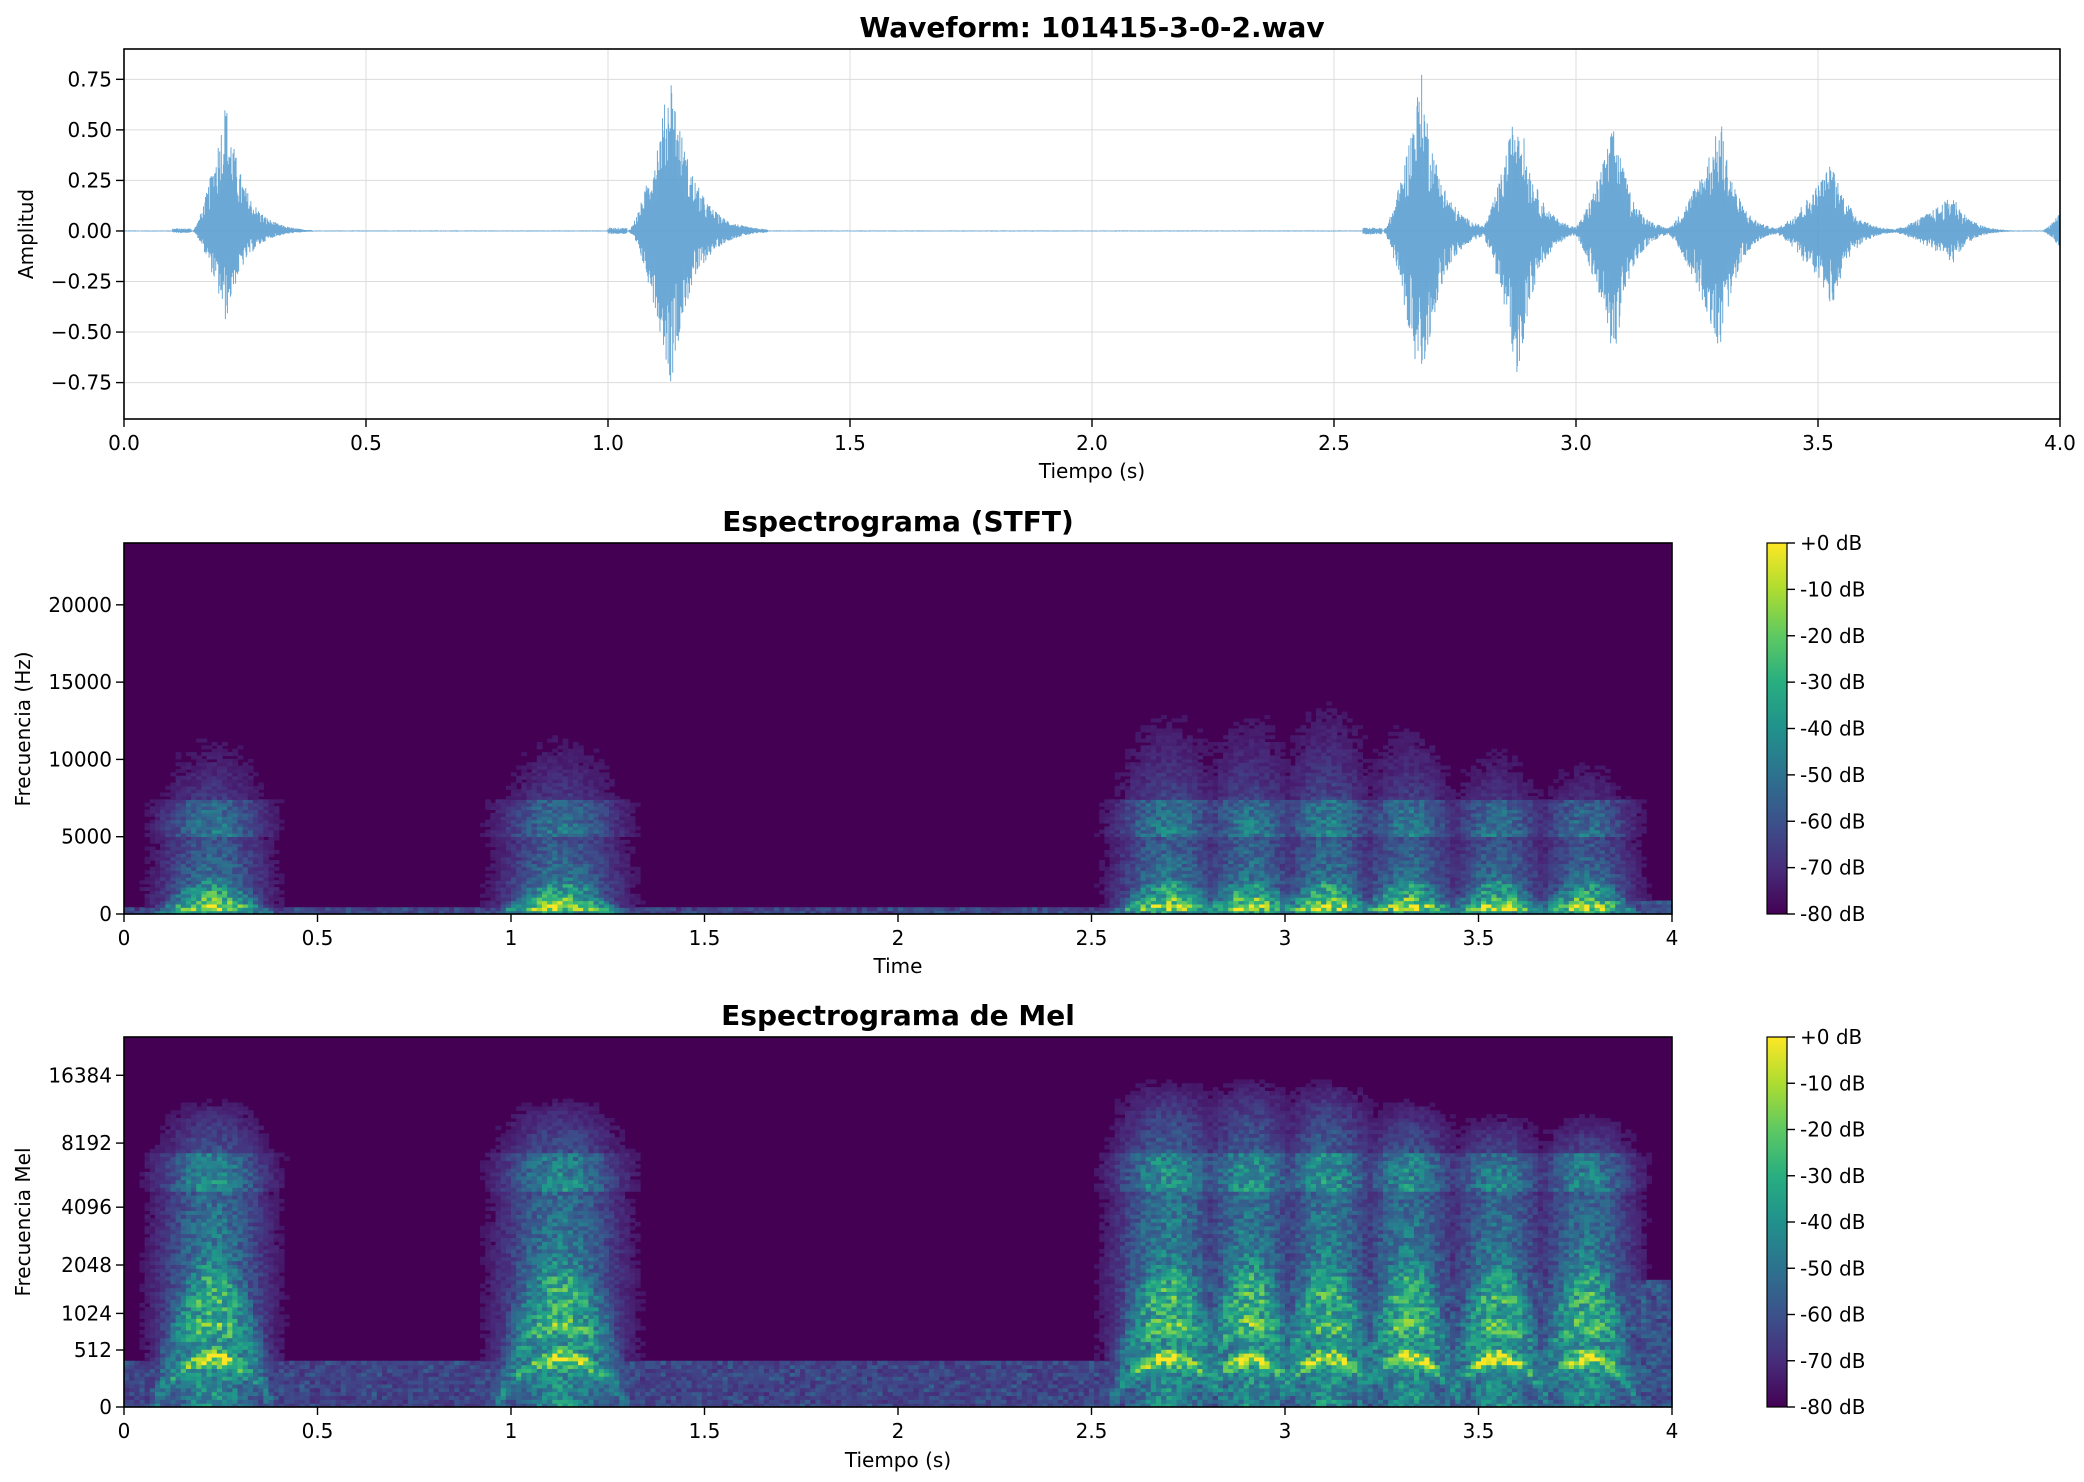 This screenshot has width=2084, height=1482. Describe the element at coordinates (1818, 443) in the screenshot. I see `waveform-x-tick-label: 3.5` at that location.